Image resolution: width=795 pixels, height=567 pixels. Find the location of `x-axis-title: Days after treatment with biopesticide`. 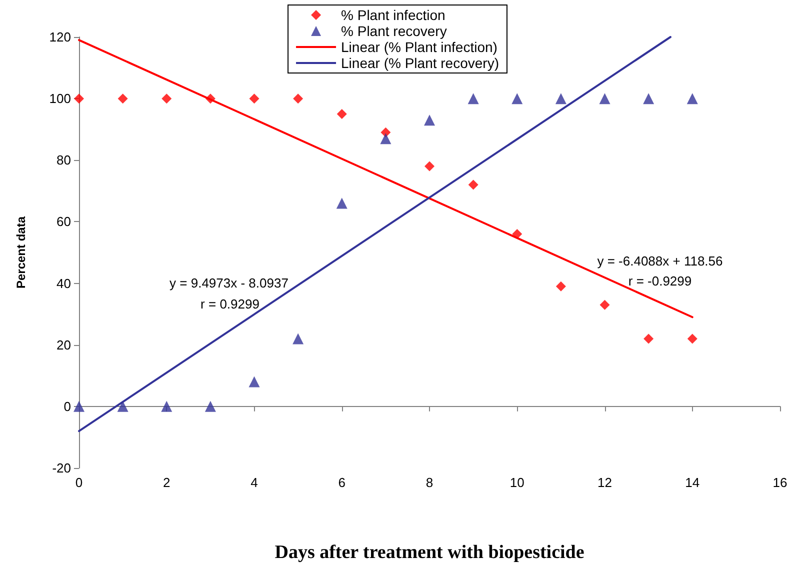

x-axis-title: Days after treatment with biopesticide is located at coordinates (429, 552).